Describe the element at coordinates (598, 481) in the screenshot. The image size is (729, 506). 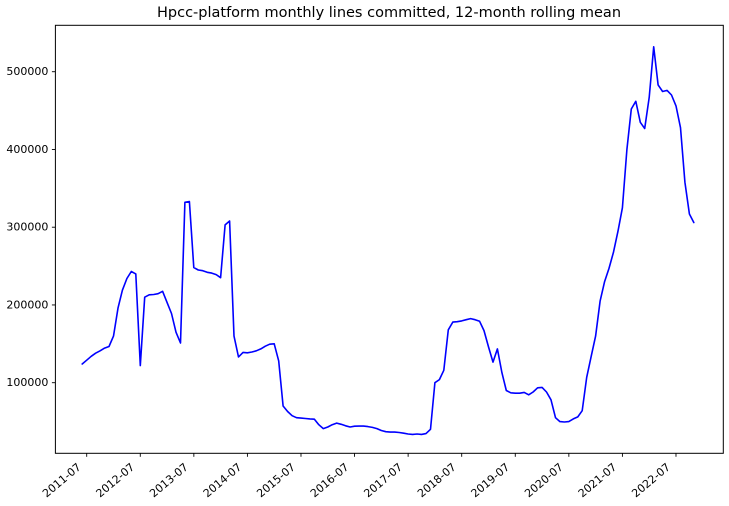
I see `x-tick-label: 2021-07` at that location.